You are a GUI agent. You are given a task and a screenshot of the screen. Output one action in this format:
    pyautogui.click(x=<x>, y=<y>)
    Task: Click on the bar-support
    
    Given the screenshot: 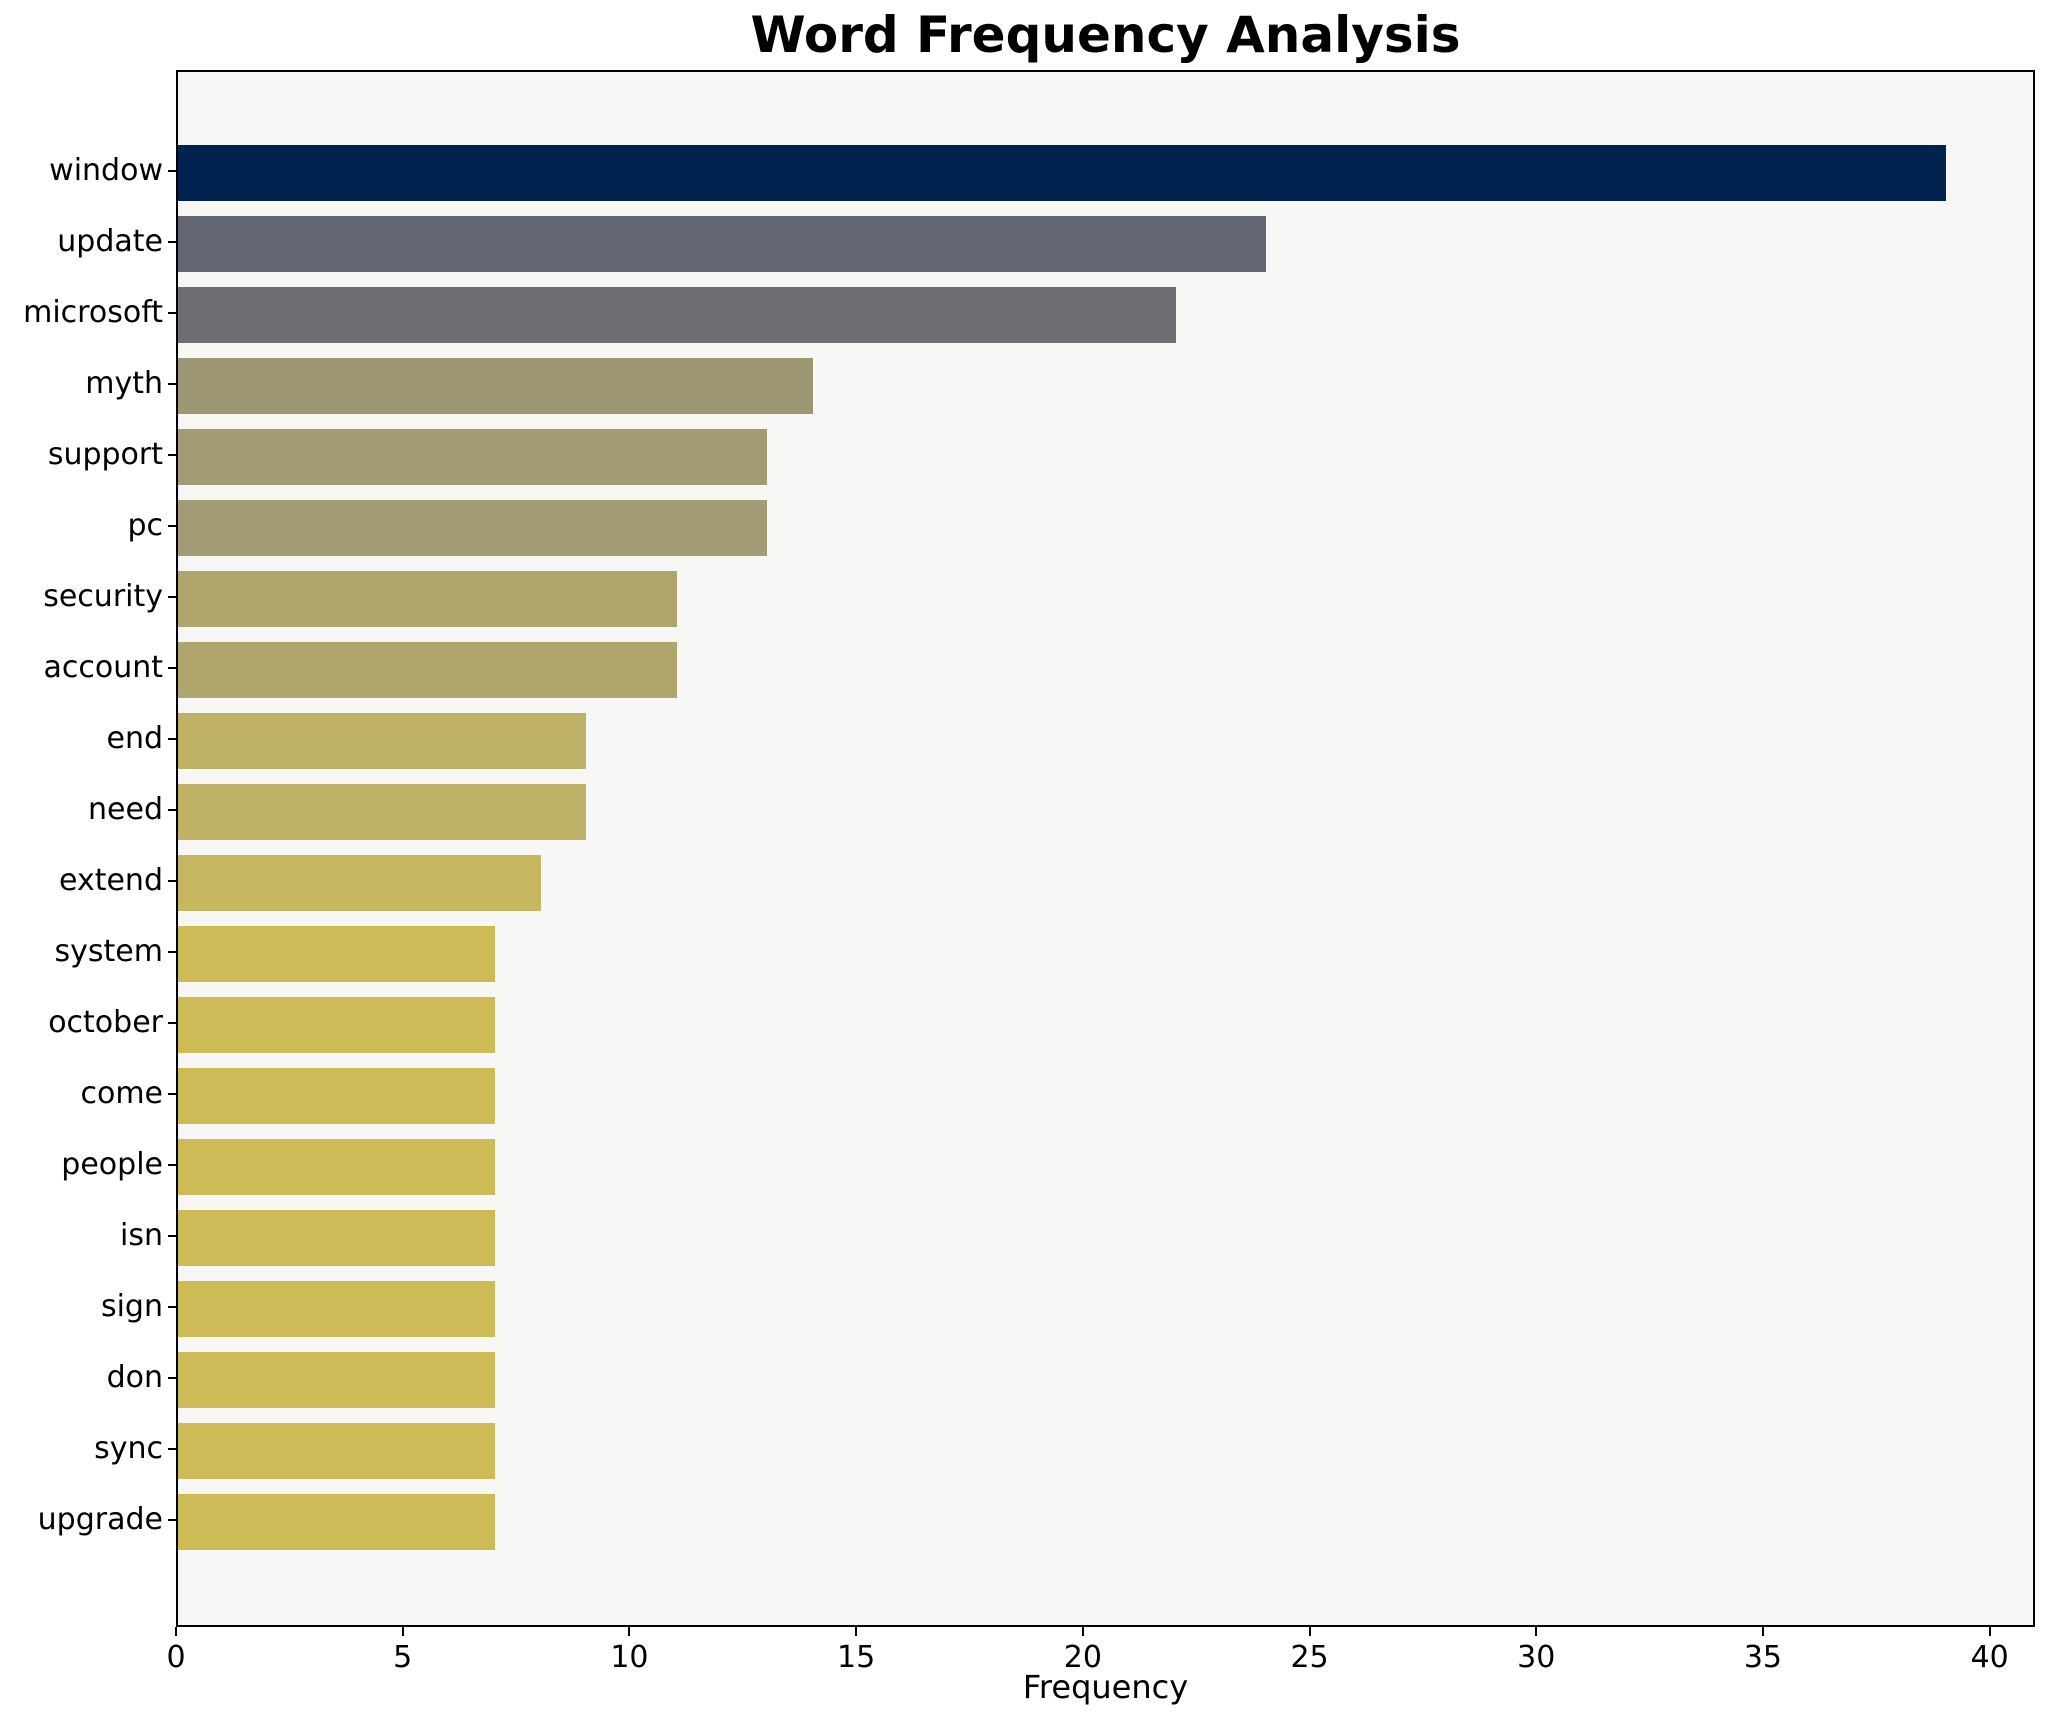 What is the action you would take?
    pyautogui.click(x=473, y=457)
    